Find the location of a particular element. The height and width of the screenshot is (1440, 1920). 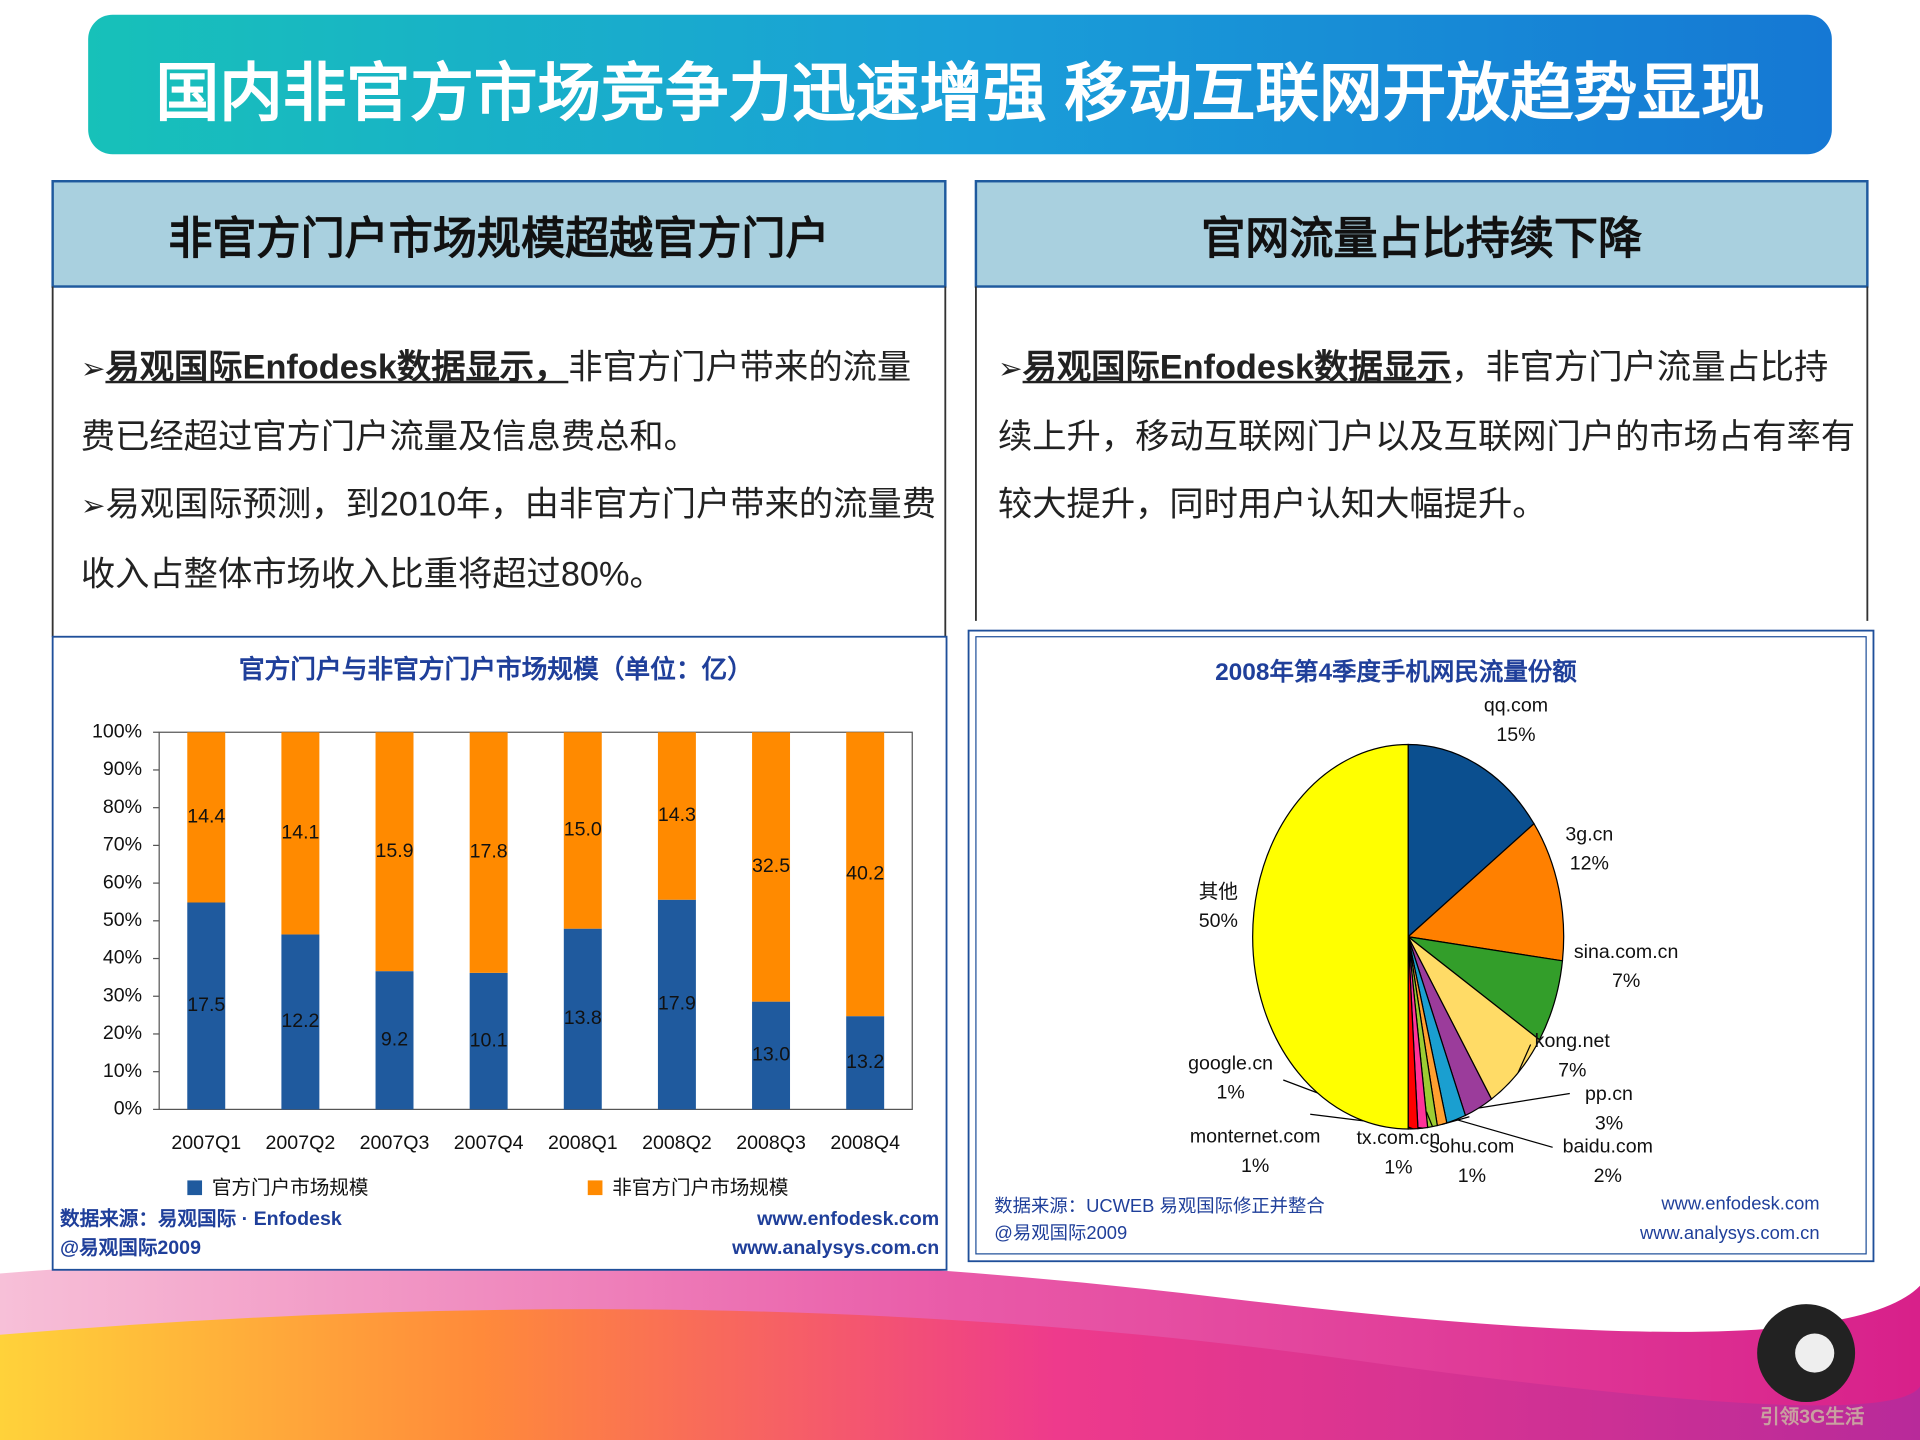

x-tick-label: 2007Q2 is located at coordinates (301, 1143).